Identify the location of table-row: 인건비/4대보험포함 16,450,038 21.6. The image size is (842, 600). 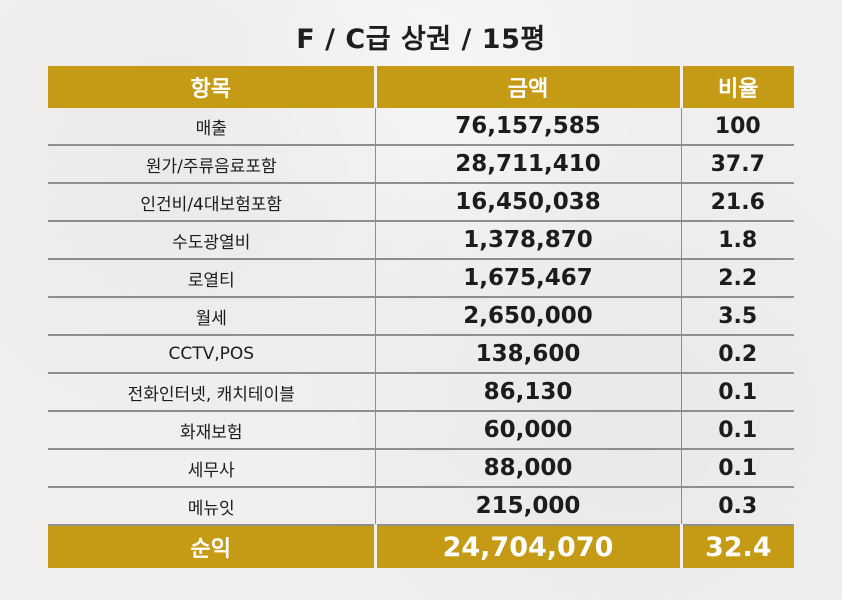
(421, 202).